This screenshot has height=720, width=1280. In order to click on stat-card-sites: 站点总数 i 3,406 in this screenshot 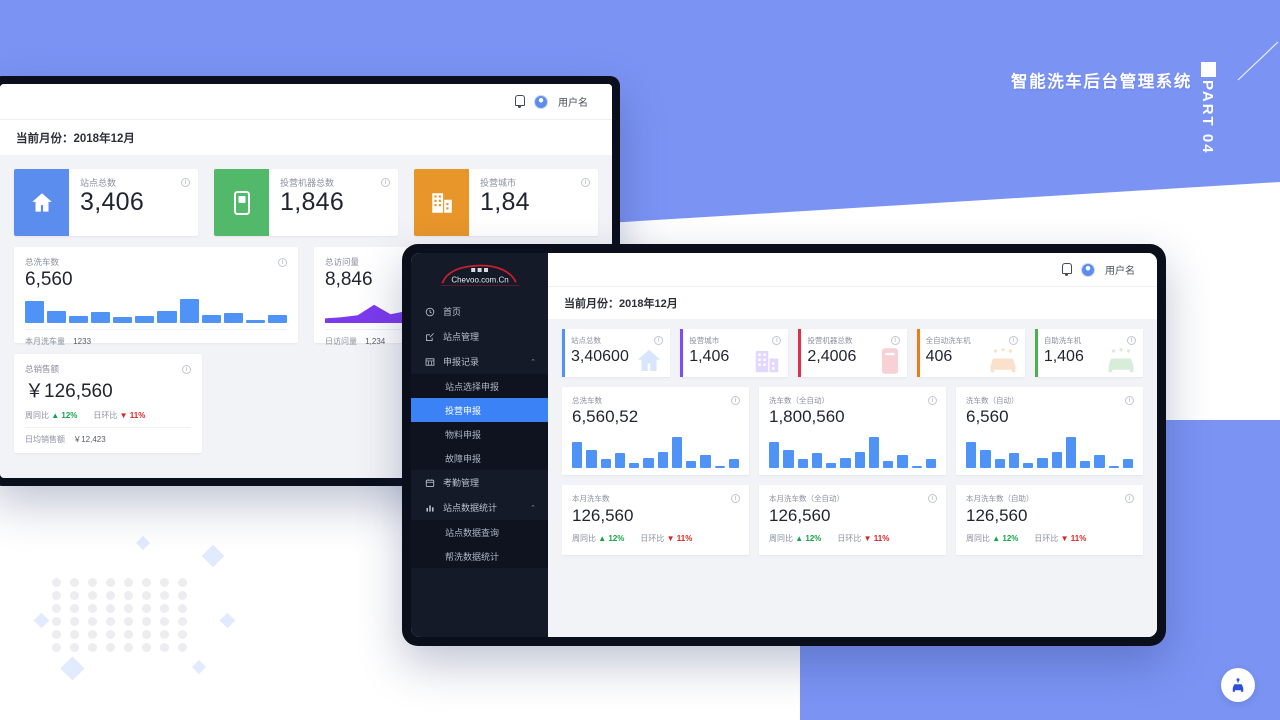, I will do `click(106, 202)`.